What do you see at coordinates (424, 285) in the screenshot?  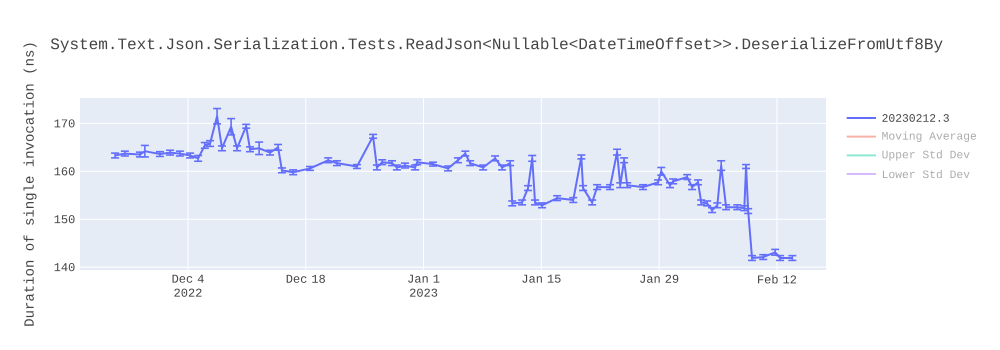 I see `x-tick-label: Jan 1 2023` at bounding box center [424, 285].